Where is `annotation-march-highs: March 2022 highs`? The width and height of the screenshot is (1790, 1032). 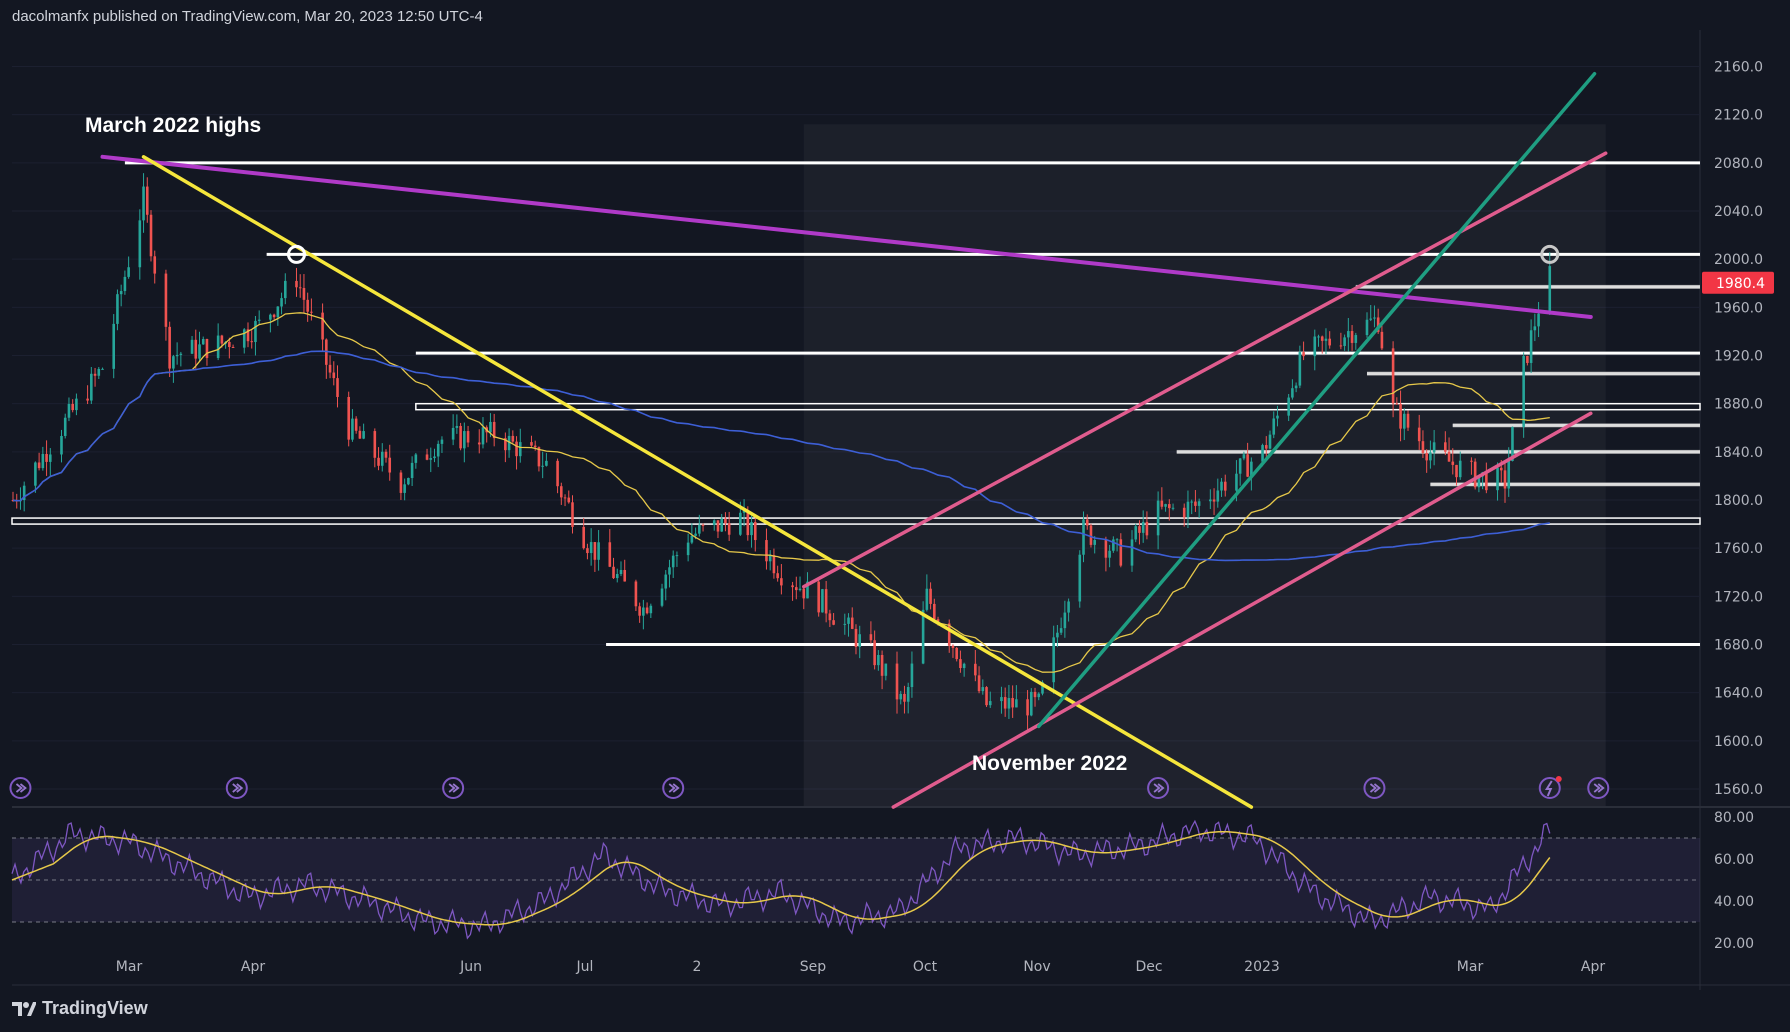 annotation-march-highs: March 2022 highs is located at coordinates (173, 125).